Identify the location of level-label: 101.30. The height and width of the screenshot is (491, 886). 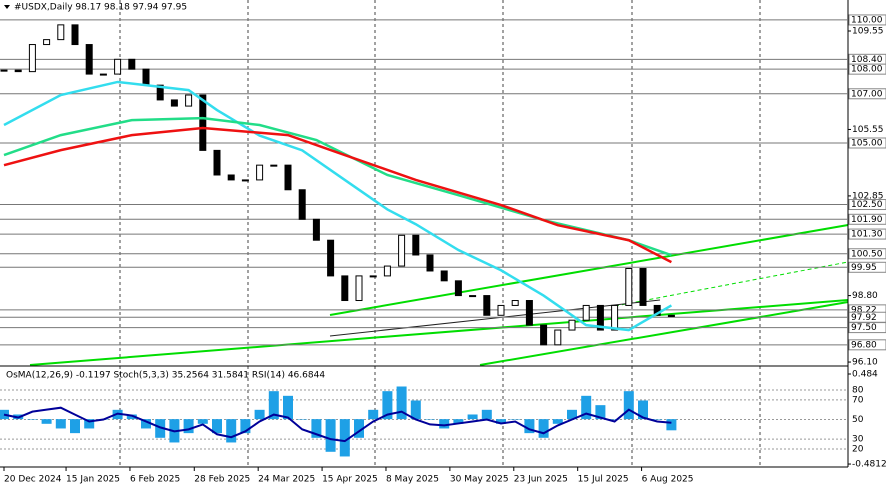
(867, 235).